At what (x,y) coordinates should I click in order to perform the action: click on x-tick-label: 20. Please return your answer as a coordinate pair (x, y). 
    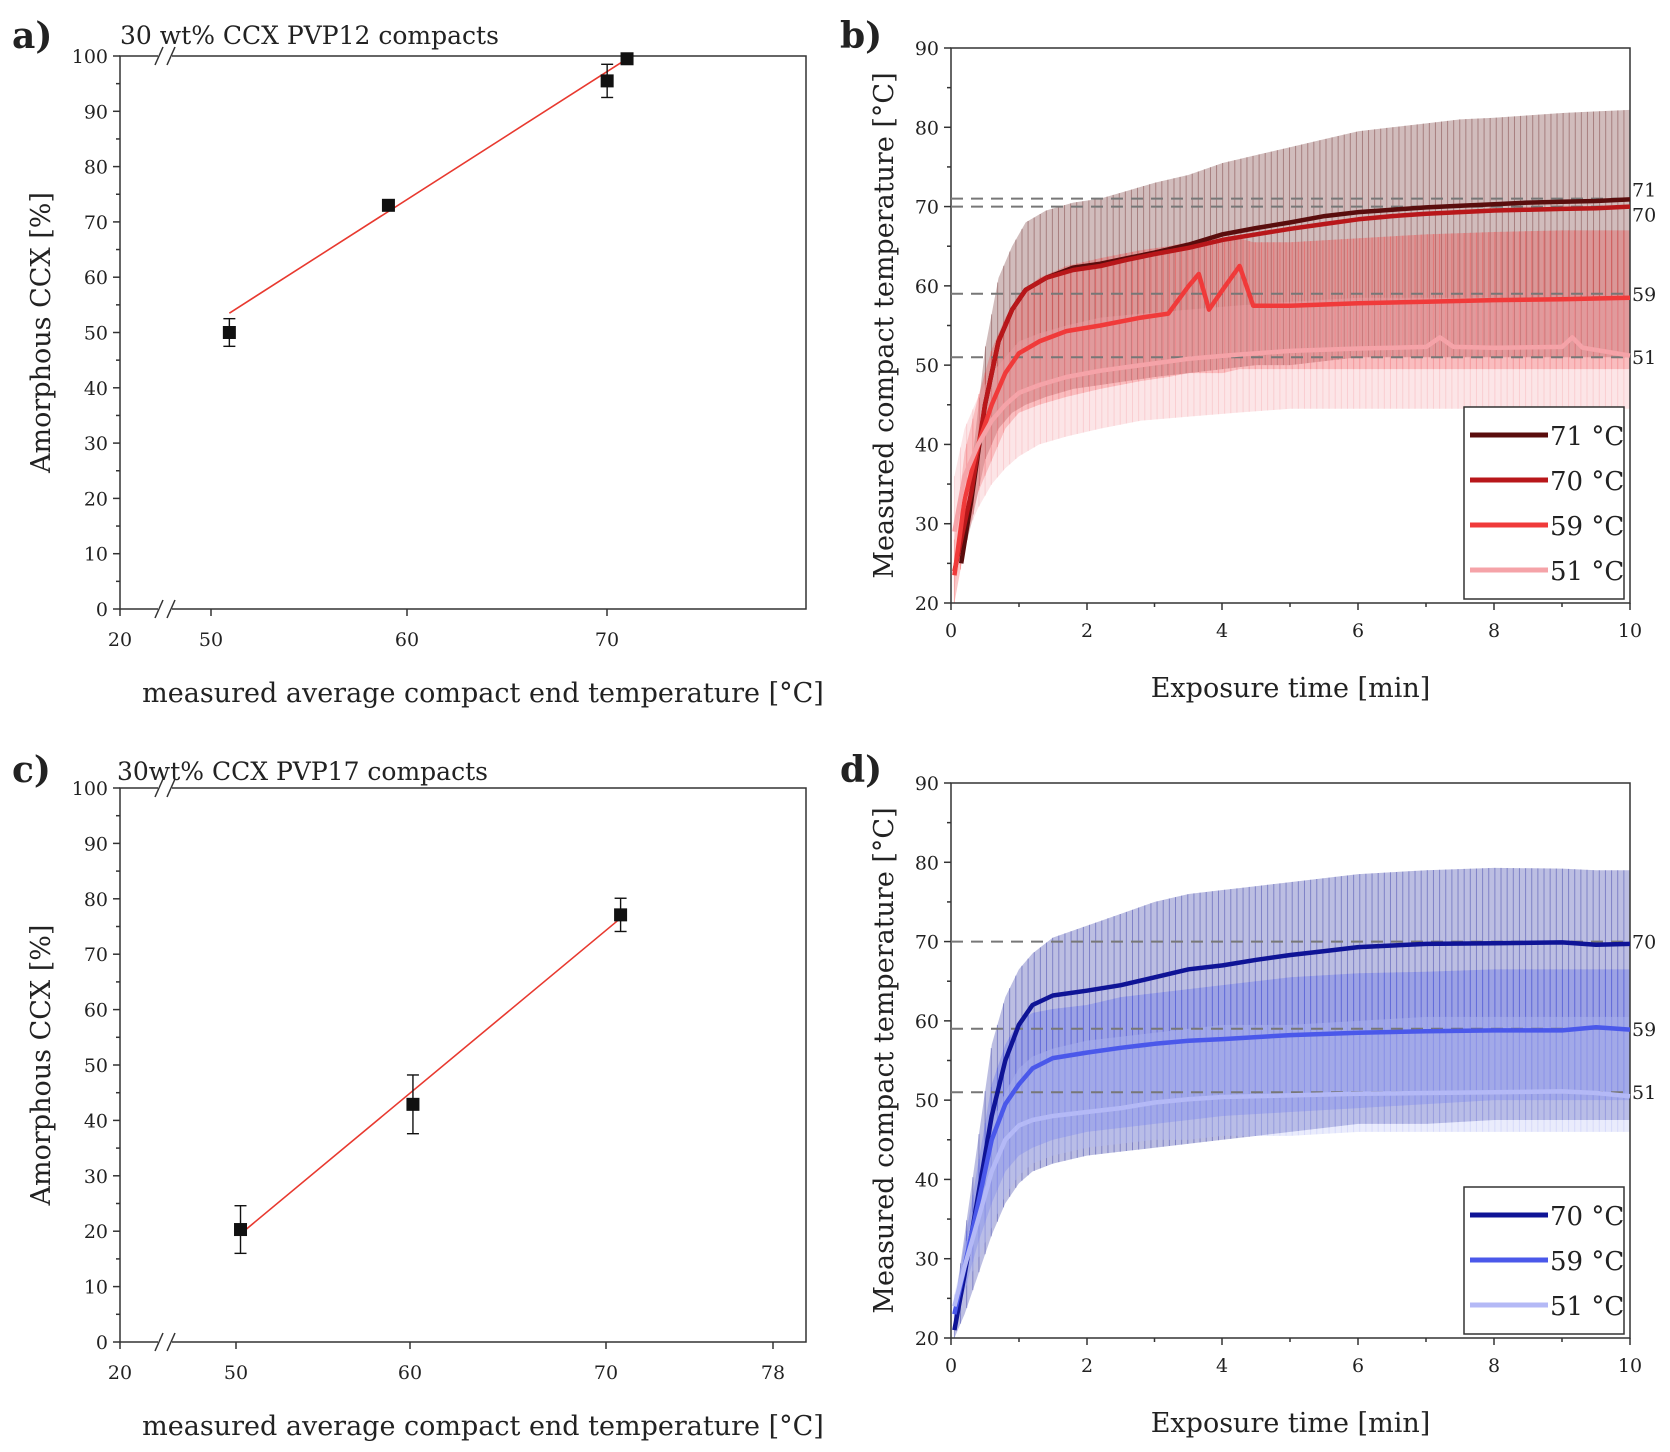
    Looking at the image, I should click on (120, 1373).